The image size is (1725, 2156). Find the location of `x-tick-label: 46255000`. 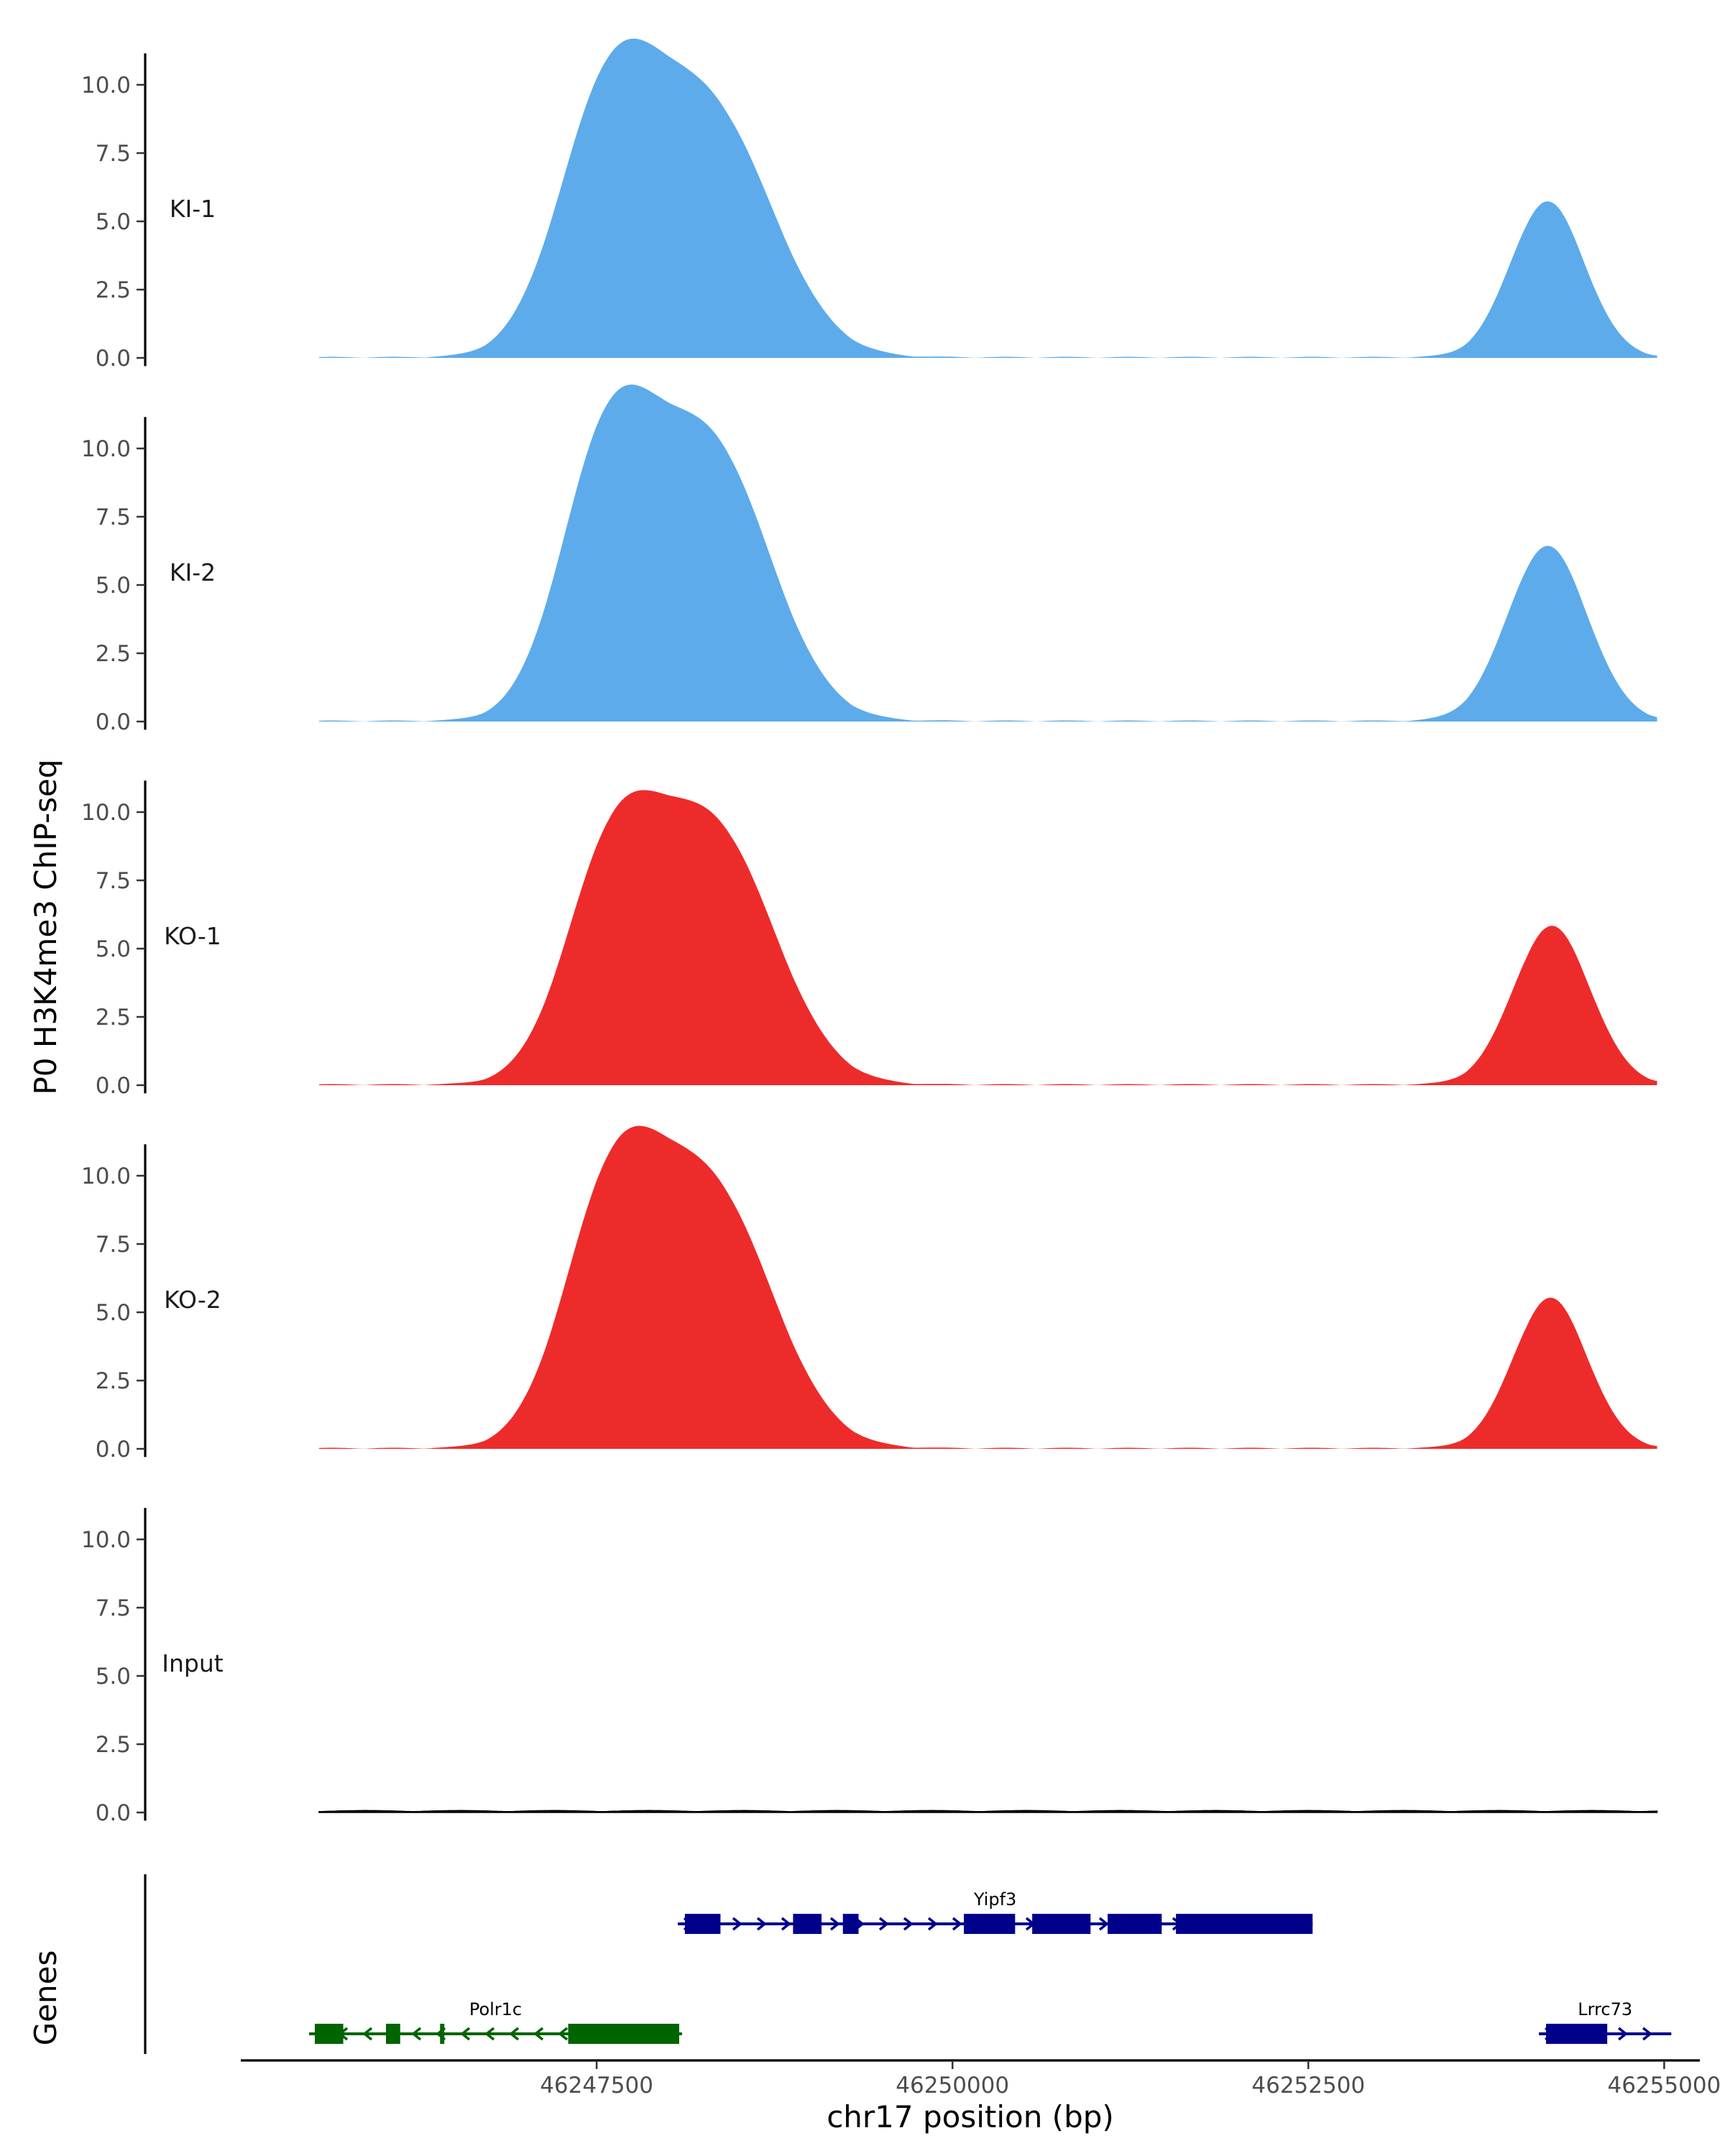

x-tick-label: 46255000 is located at coordinates (1664, 2086).